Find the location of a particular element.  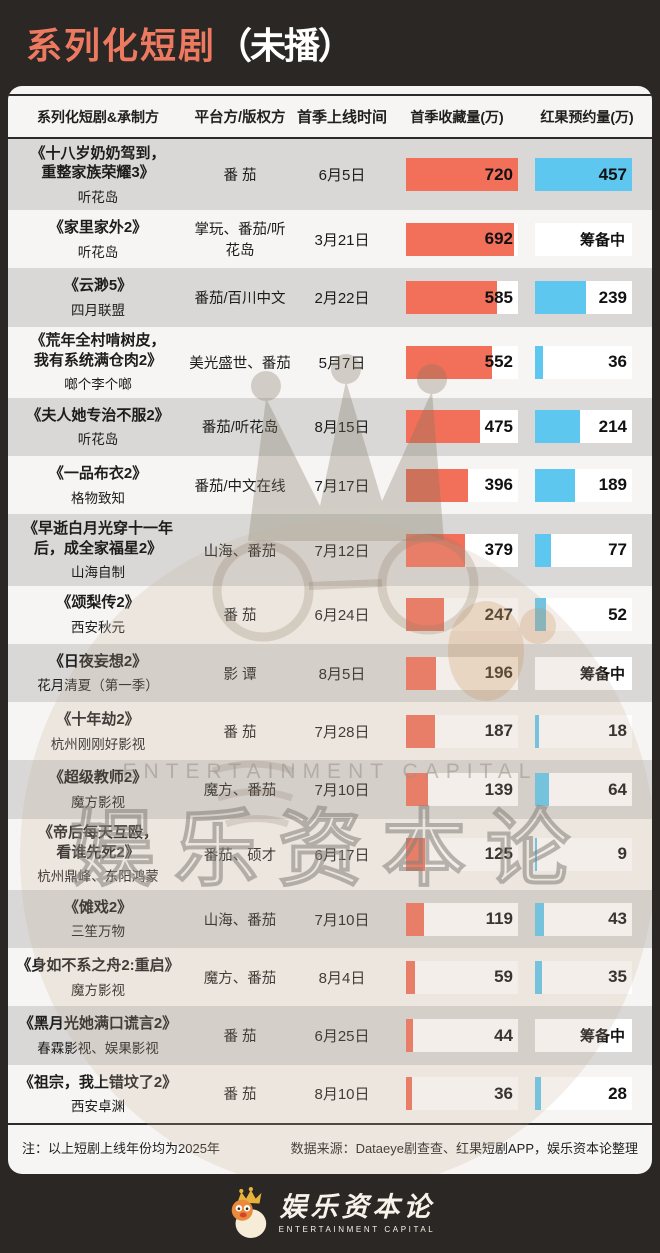

platform-cell: 番茄/听花岛 is located at coordinates (240, 428).